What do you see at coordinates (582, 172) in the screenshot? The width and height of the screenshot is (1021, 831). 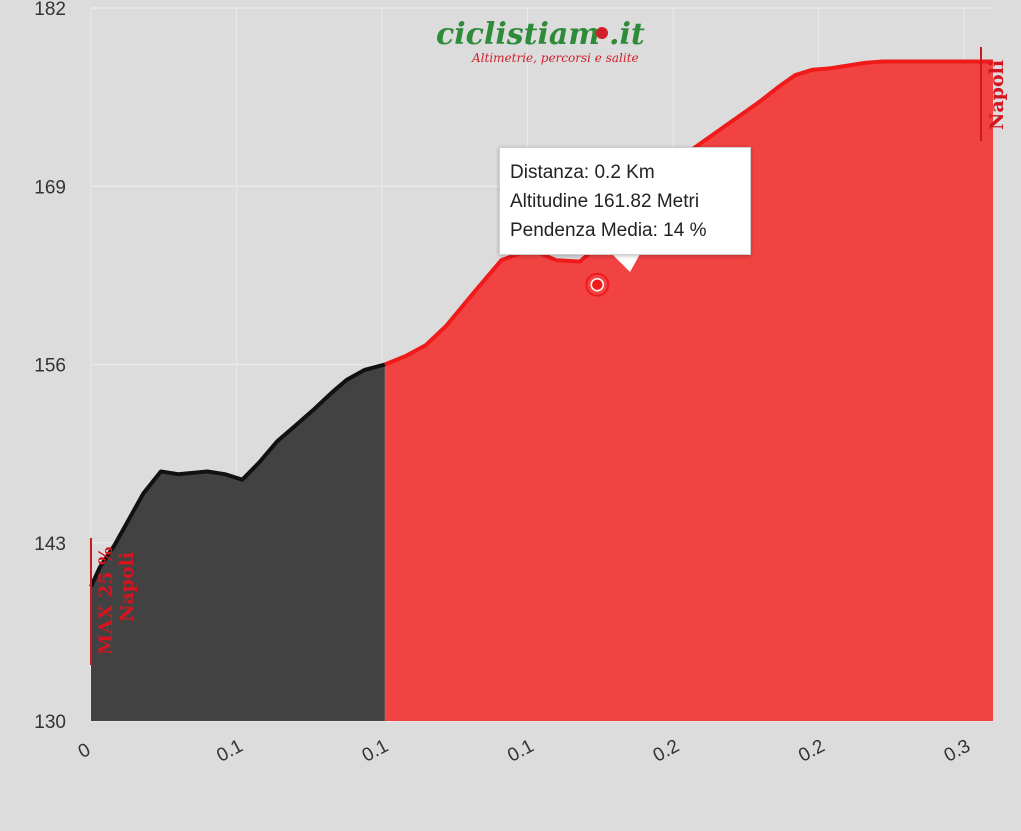 I see `tooltip-distance: Distanza: 0.2 Km` at bounding box center [582, 172].